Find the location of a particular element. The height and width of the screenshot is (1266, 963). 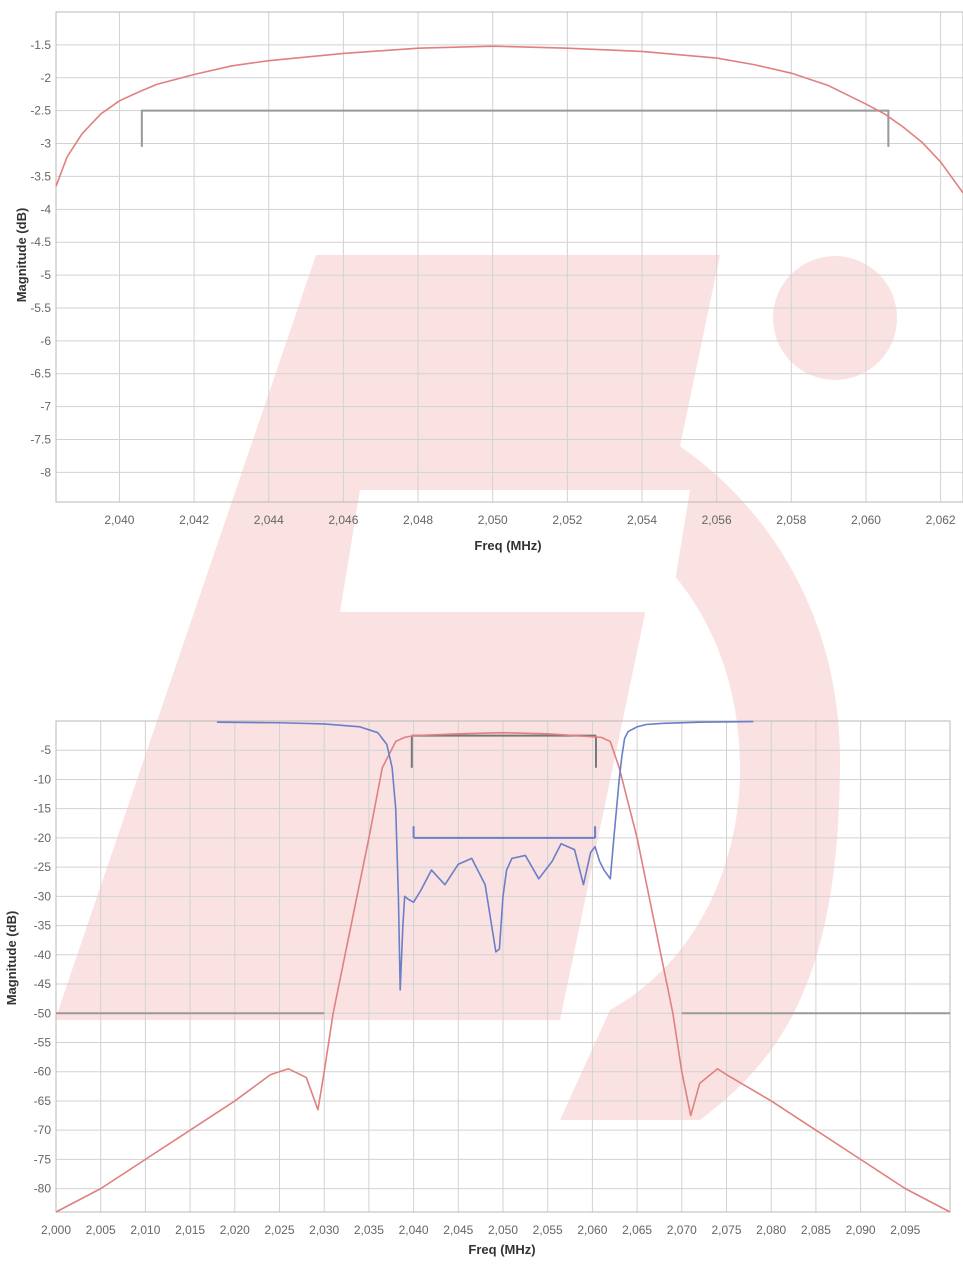

x-tick-label: 2,085 is located at coordinates (816, 1230).